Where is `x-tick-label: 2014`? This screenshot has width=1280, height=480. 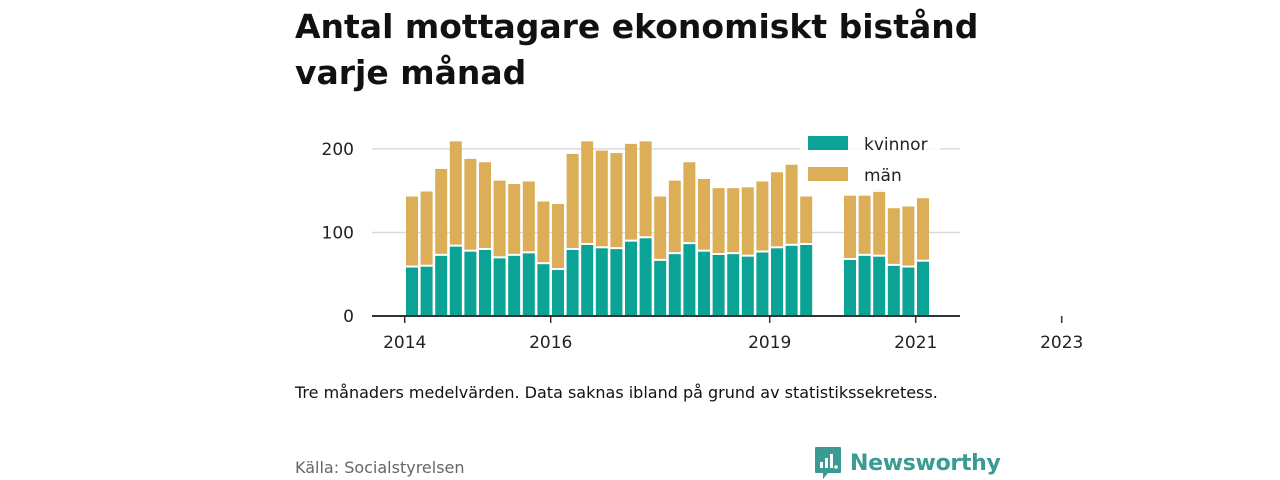 x-tick-label: 2014 is located at coordinates (404, 343).